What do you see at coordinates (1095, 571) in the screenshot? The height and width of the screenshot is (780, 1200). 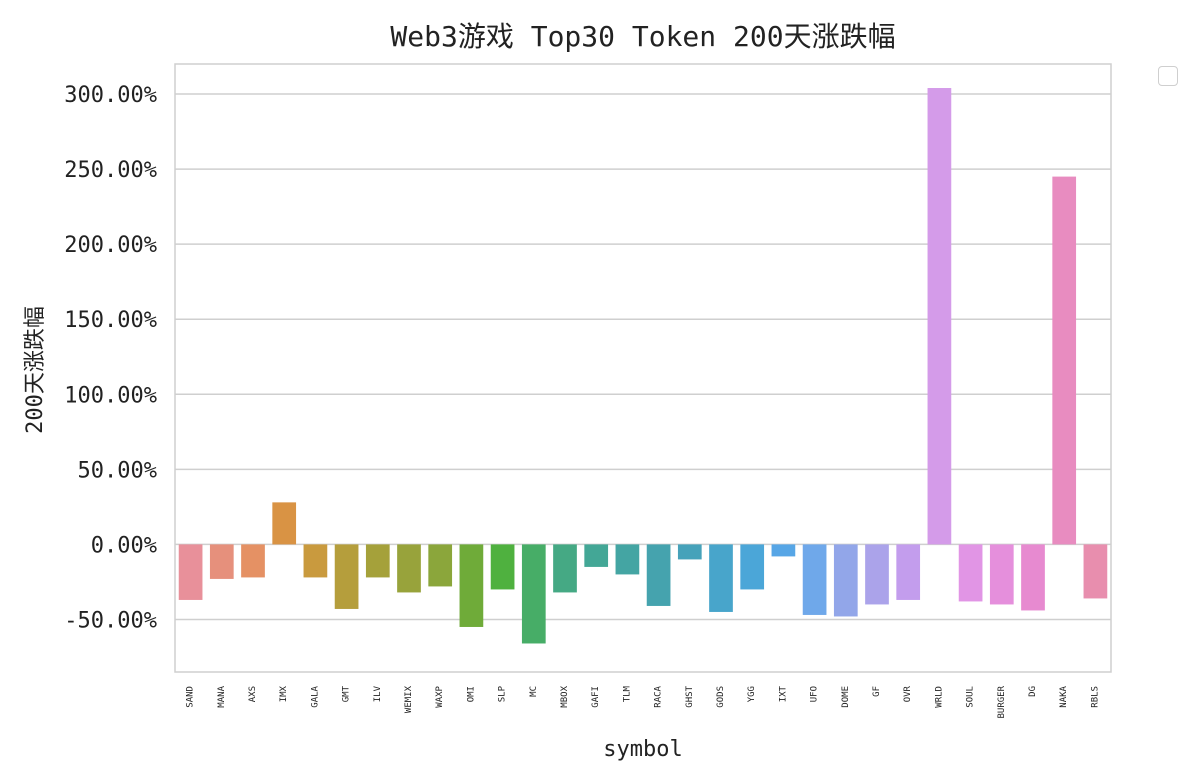 I see `bar-rbls` at bounding box center [1095, 571].